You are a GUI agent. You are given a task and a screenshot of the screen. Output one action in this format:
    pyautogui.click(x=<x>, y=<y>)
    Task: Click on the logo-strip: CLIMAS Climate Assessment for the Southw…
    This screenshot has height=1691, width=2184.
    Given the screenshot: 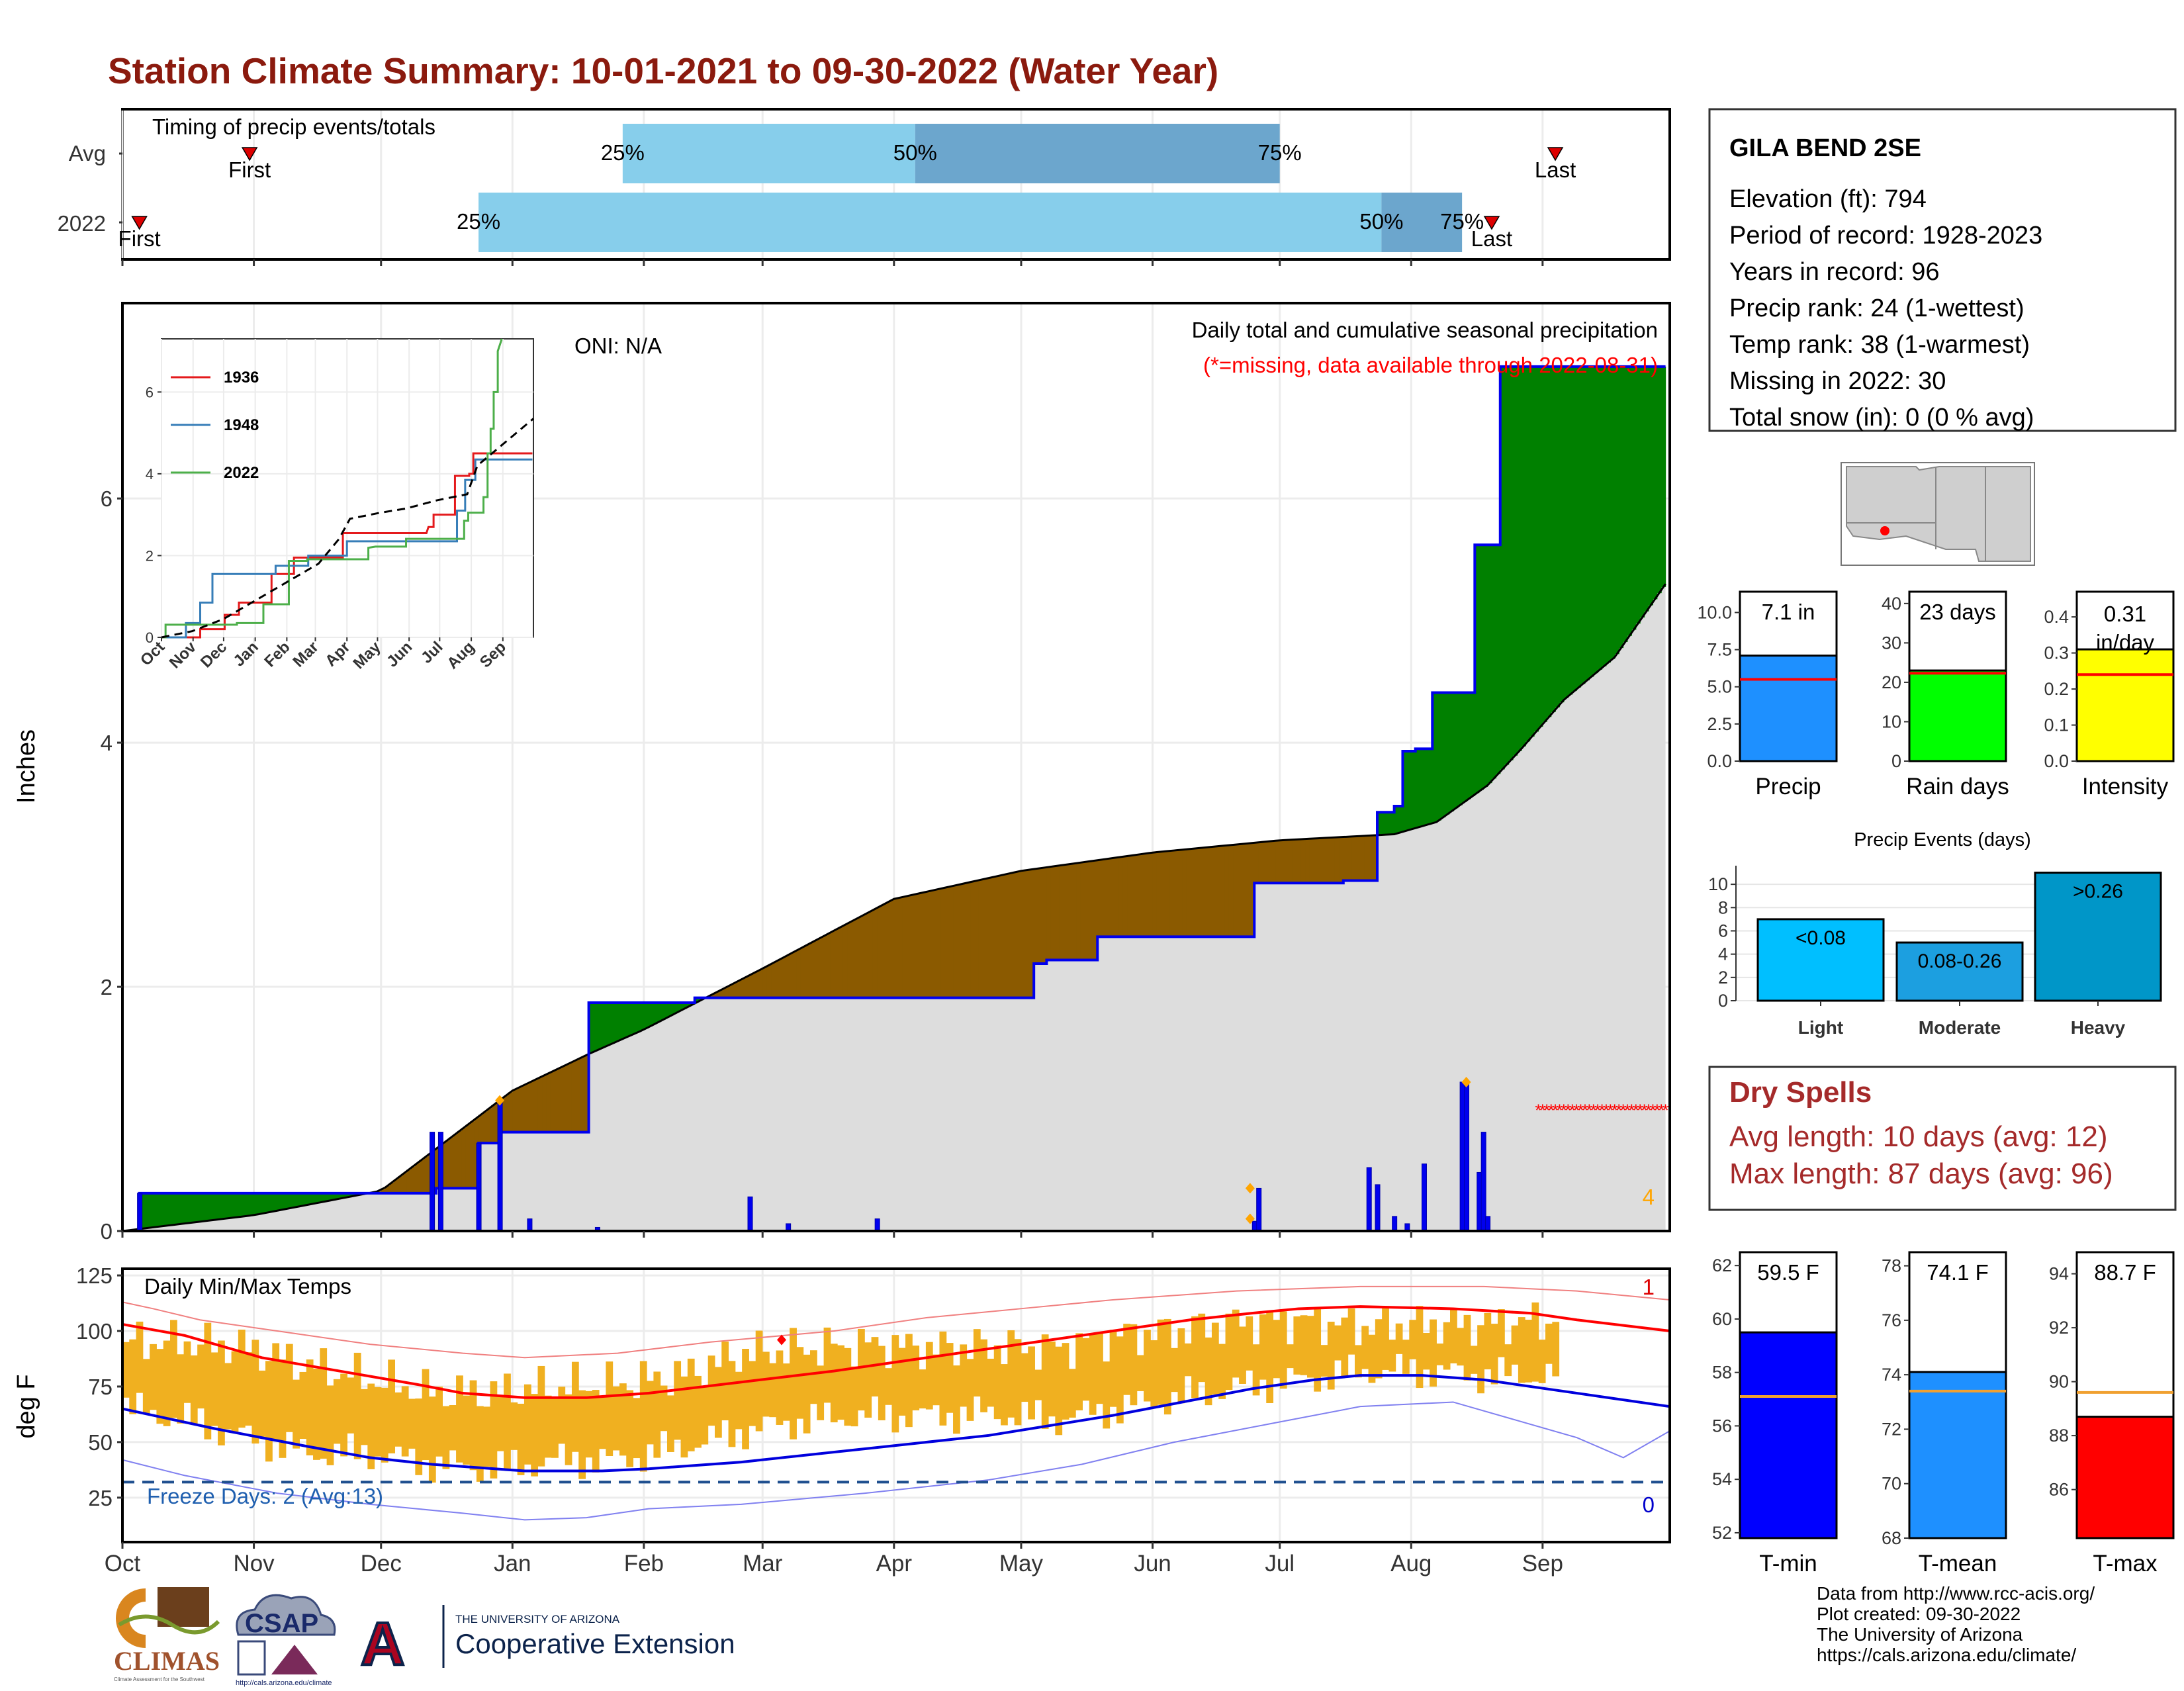 What is the action you would take?
    pyautogui.click(x=424, y=1631)
    